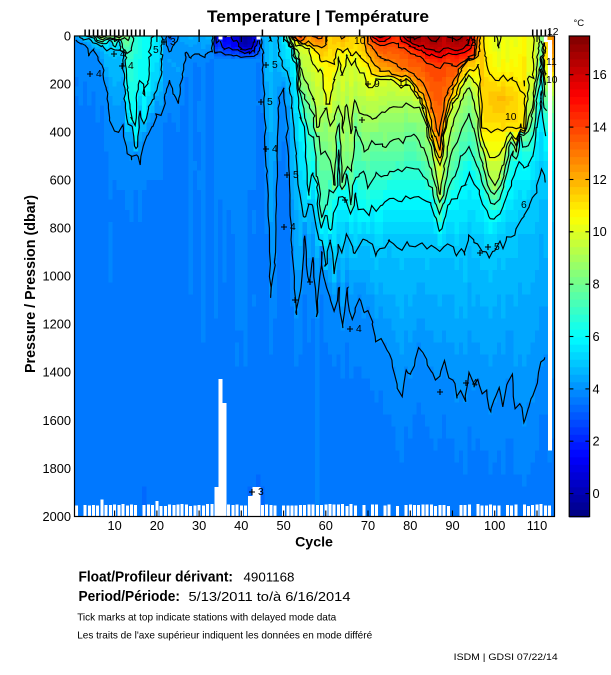 Image resolution: width=611 pixels, height=675 pixels. Describe the element at coordinates (60, 180) in the screenshot. I see `svg-text: 600` at that location.